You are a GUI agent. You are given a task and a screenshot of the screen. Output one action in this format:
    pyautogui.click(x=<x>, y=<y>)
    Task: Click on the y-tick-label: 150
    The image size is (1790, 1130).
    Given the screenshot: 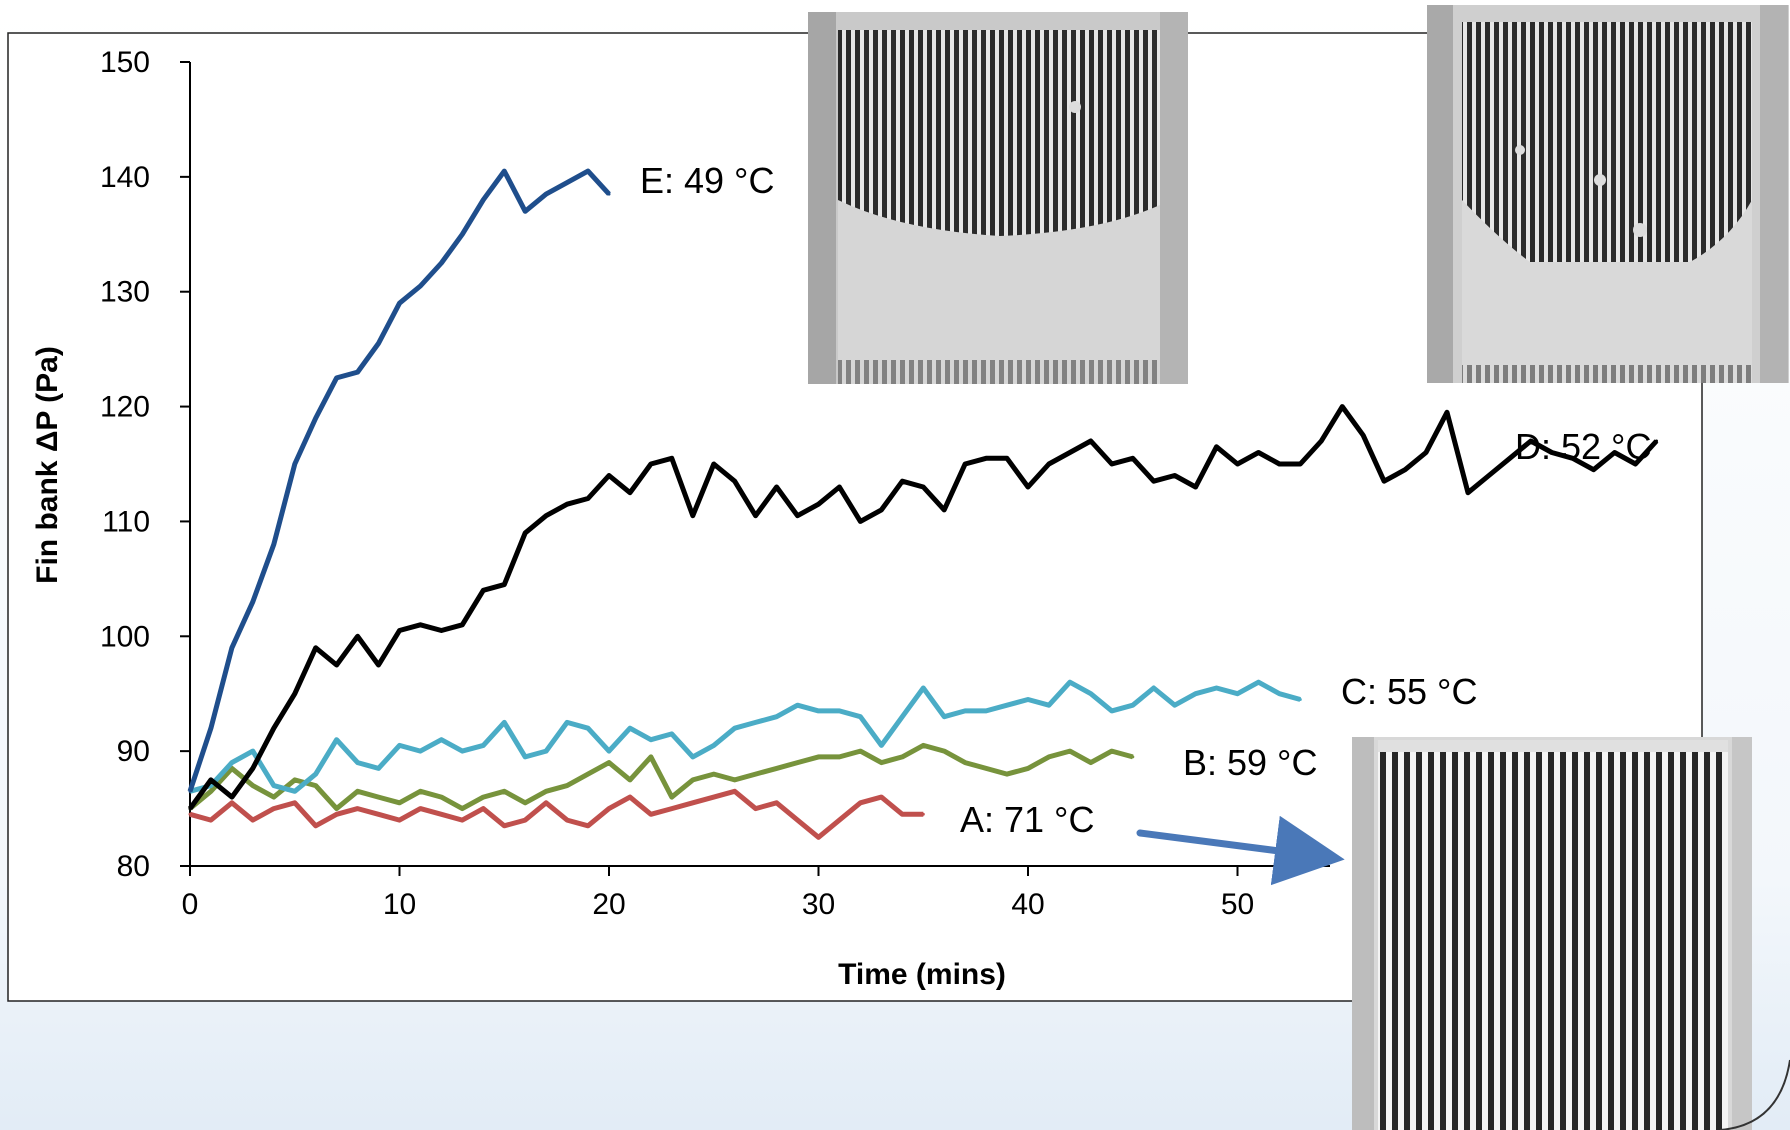 What is the action you would take?
    pyautogui.click(x=125, y=62)
    